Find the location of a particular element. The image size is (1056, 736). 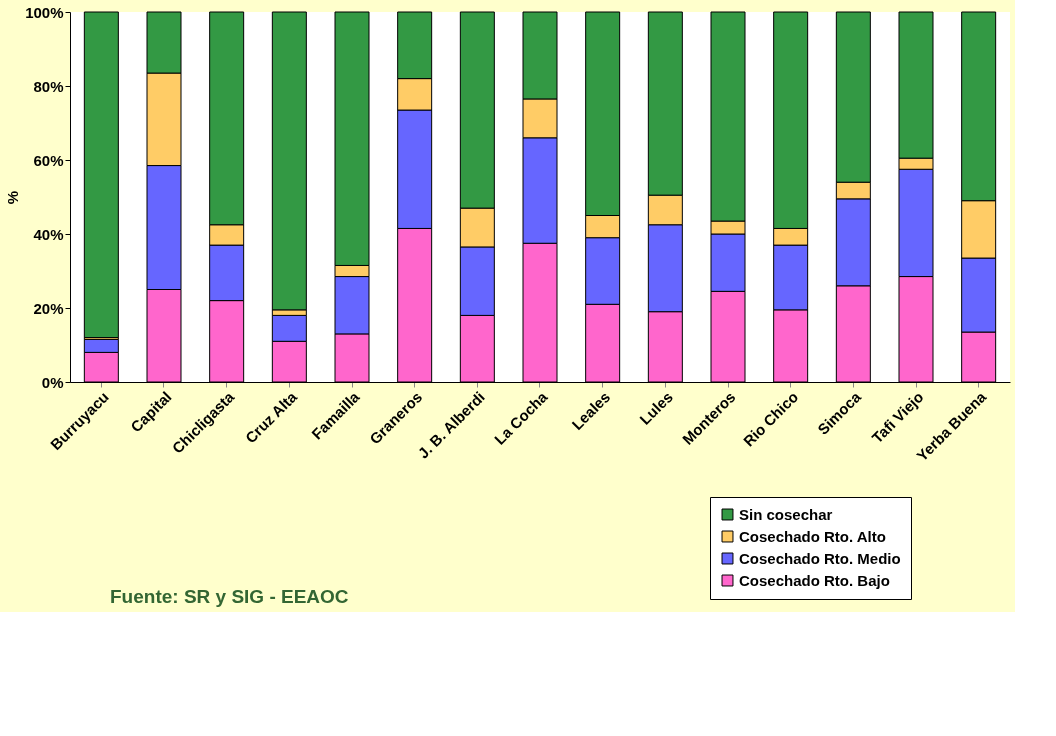

legend-label: Cosechado Rto. Alto is located at coordinates (812, 536).